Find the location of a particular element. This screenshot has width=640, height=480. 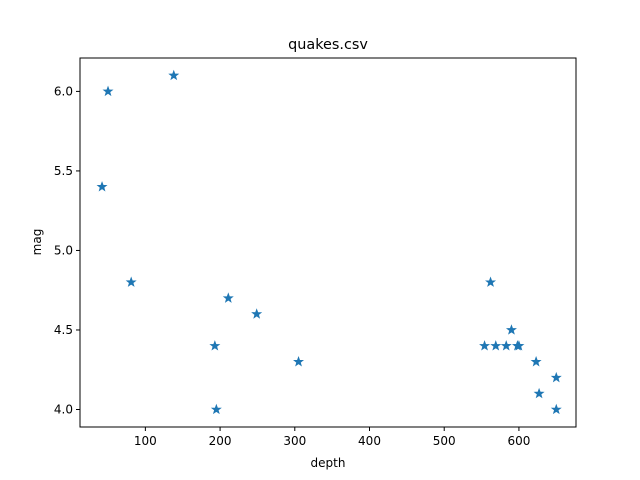

y-axis-label: mag is located at coordinates (37, 242).